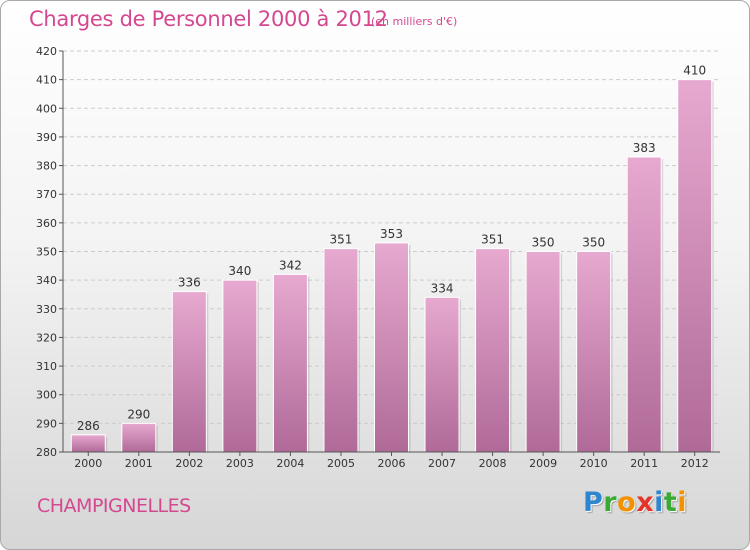 Image resolution: width=750 pixels, height=550 pixels. I want to click on y-tick-label: 350, so click(46, 252).